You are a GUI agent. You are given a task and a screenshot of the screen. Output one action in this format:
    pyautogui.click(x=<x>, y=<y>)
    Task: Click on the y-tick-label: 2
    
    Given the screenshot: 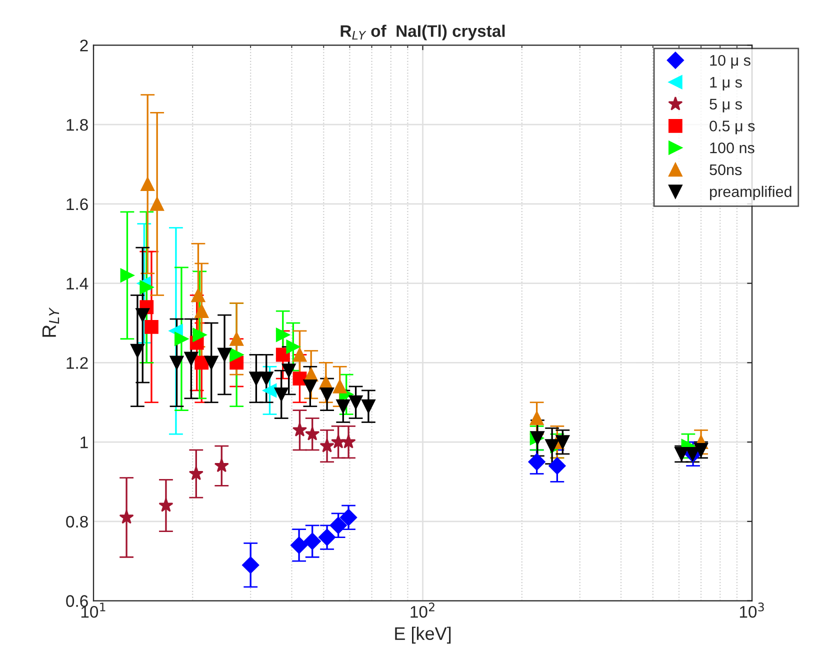 What is the action you would take?
    pyautogui.click(x=84, y=46)
    